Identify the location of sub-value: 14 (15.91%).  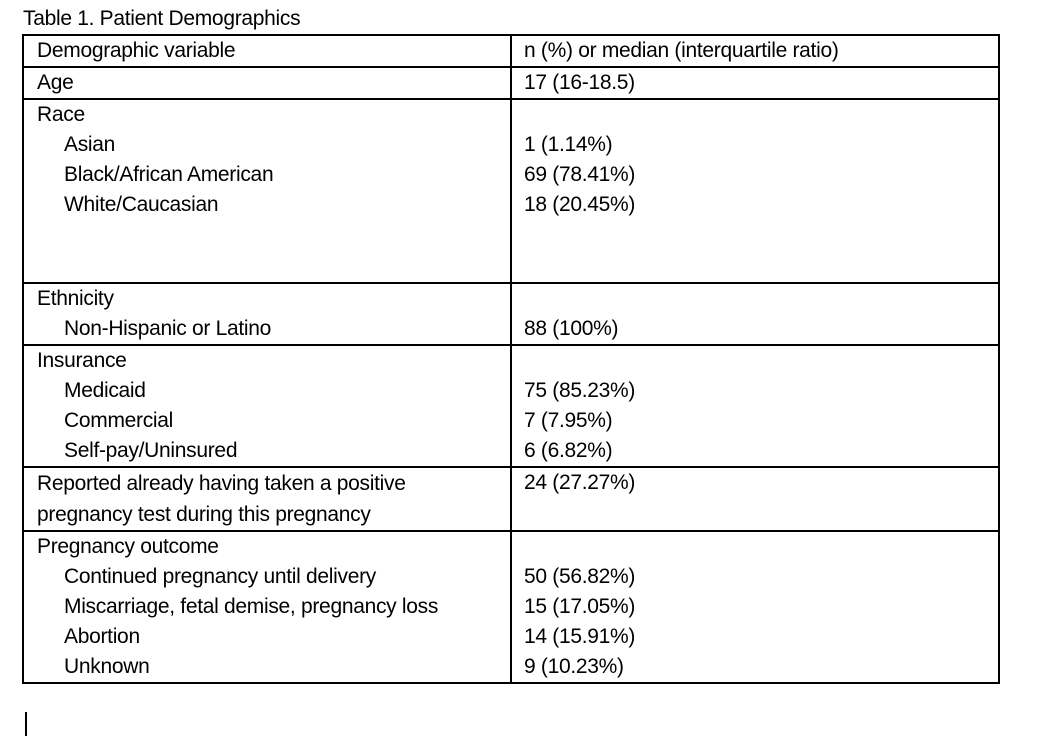
(580, 636).